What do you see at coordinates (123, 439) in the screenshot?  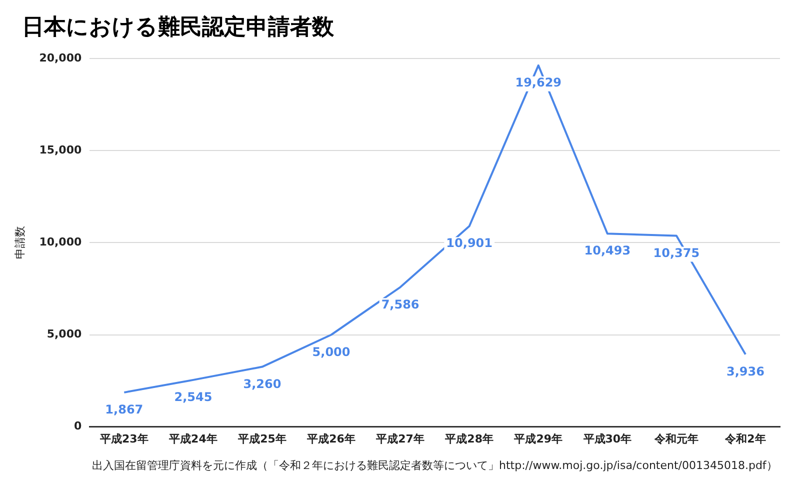 I see `x-tick-label: 平成23年` at bounding box center [123, 439].